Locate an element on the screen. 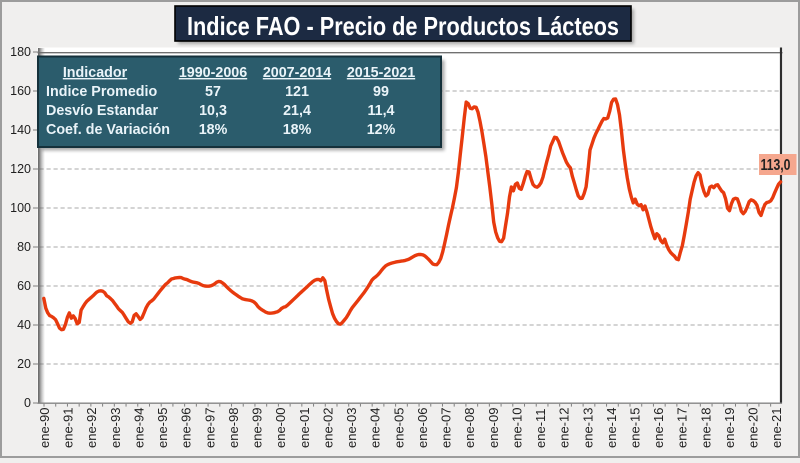  svg-text: 140 is located at coordinates (20, 130).